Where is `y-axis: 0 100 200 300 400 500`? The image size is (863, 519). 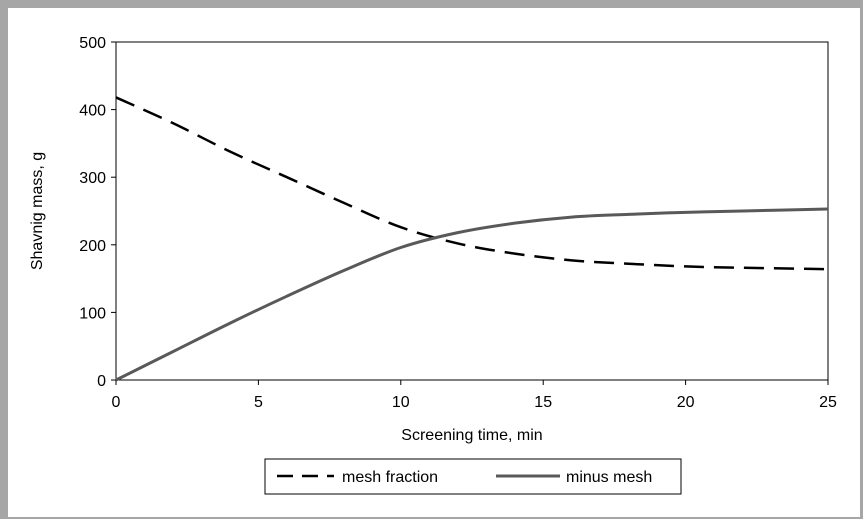 y-axis: 0 100 200 300 400 500 is located at coordinates (97, 212).